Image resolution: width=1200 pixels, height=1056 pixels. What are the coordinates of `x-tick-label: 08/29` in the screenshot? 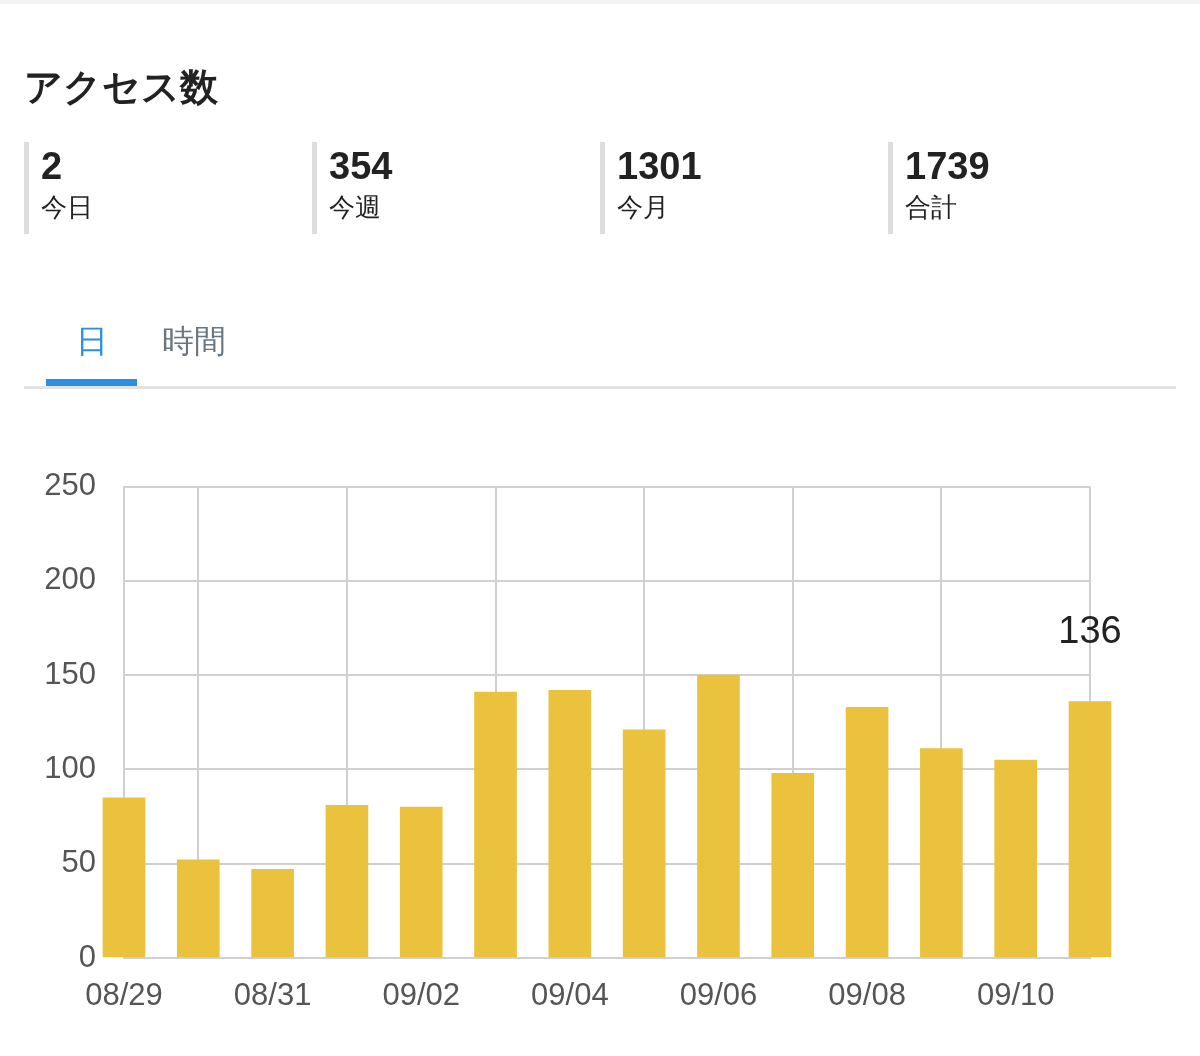 It's located at (124, 995).